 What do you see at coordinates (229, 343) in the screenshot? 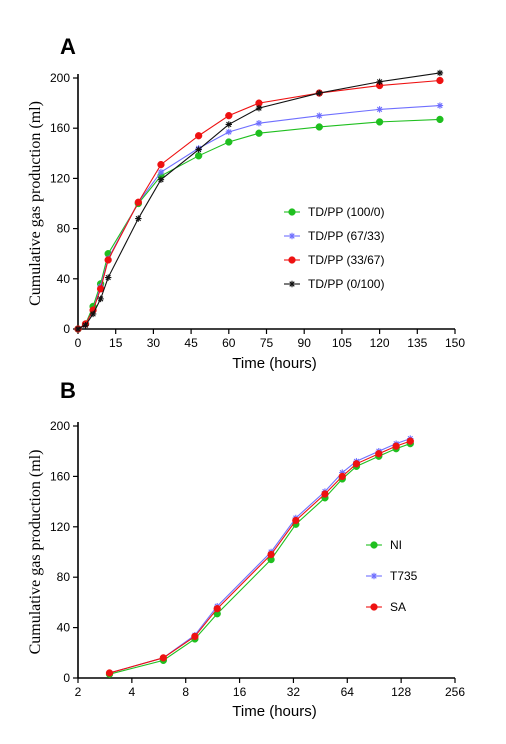
I see `x-tick-label: 60` at bounding box center [229, 343].